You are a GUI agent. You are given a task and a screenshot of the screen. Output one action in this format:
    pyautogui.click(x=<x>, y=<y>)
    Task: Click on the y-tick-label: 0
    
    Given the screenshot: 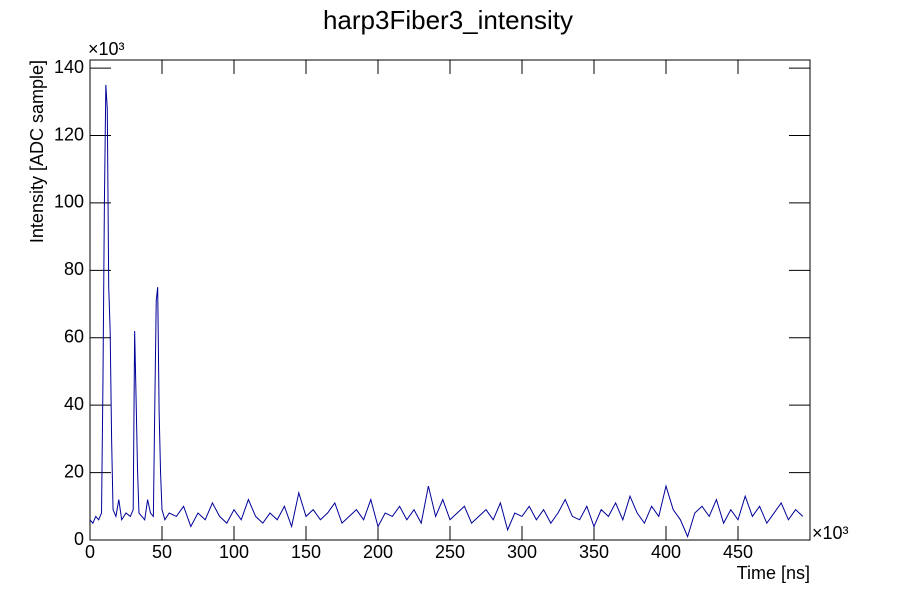 What is the action you would take?
    pyautogui.click(x=79, y=539)
    